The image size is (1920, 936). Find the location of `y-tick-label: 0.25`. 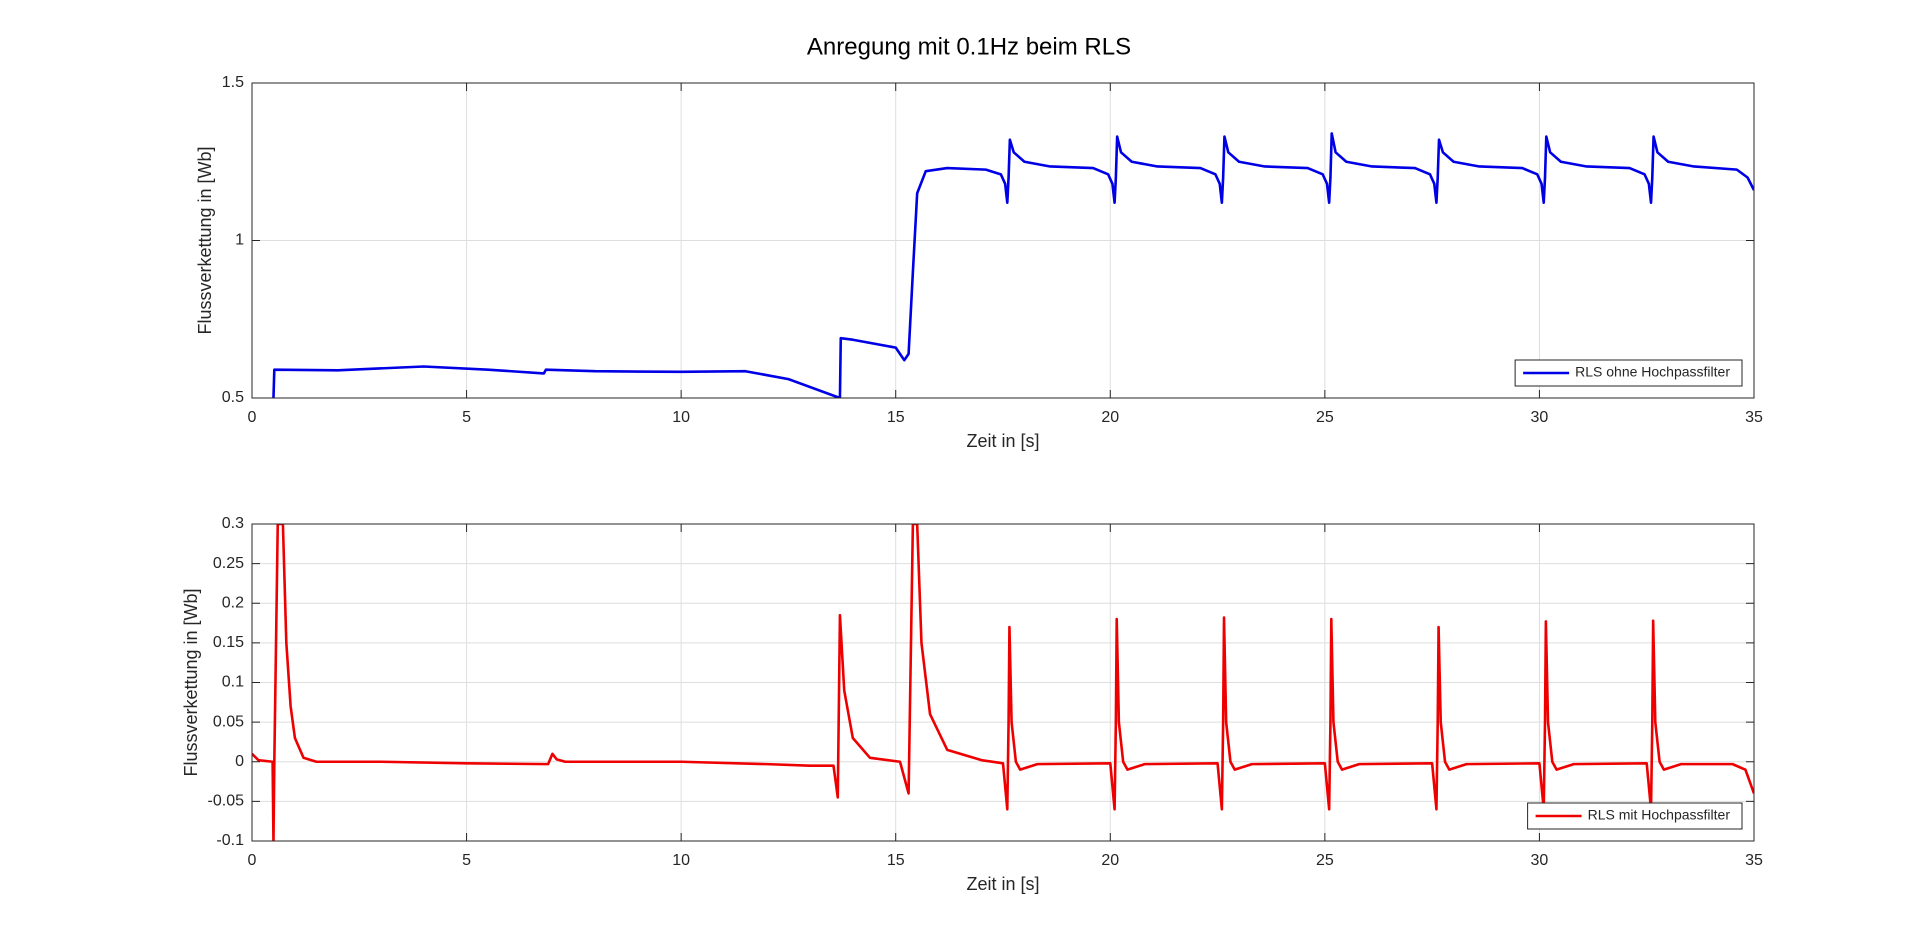

y-tick-label: 0.25 is located at coordinates (228, 563).